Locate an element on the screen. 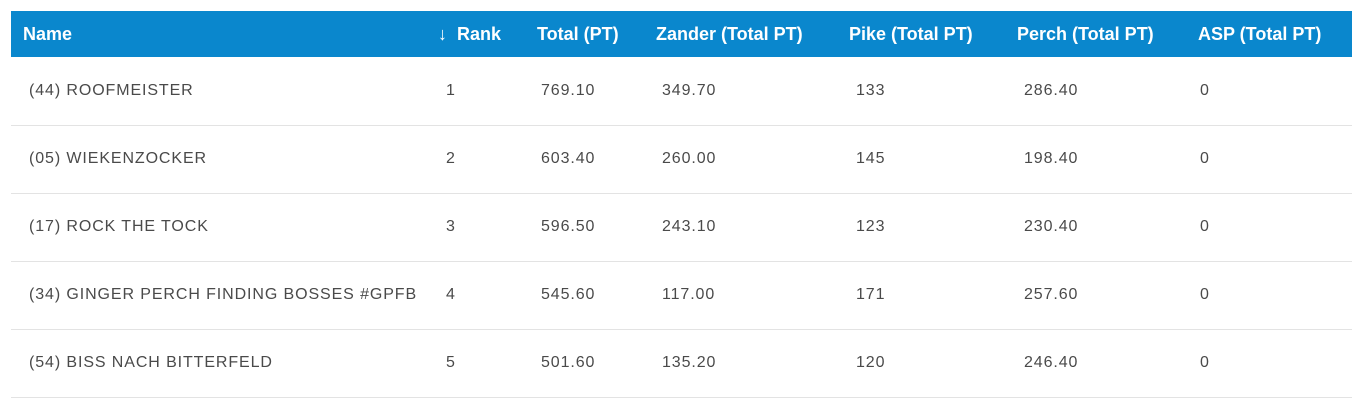 This screenshot has height=410, width=1363. cell-rank: 3 is located at coordinates (451, 226).